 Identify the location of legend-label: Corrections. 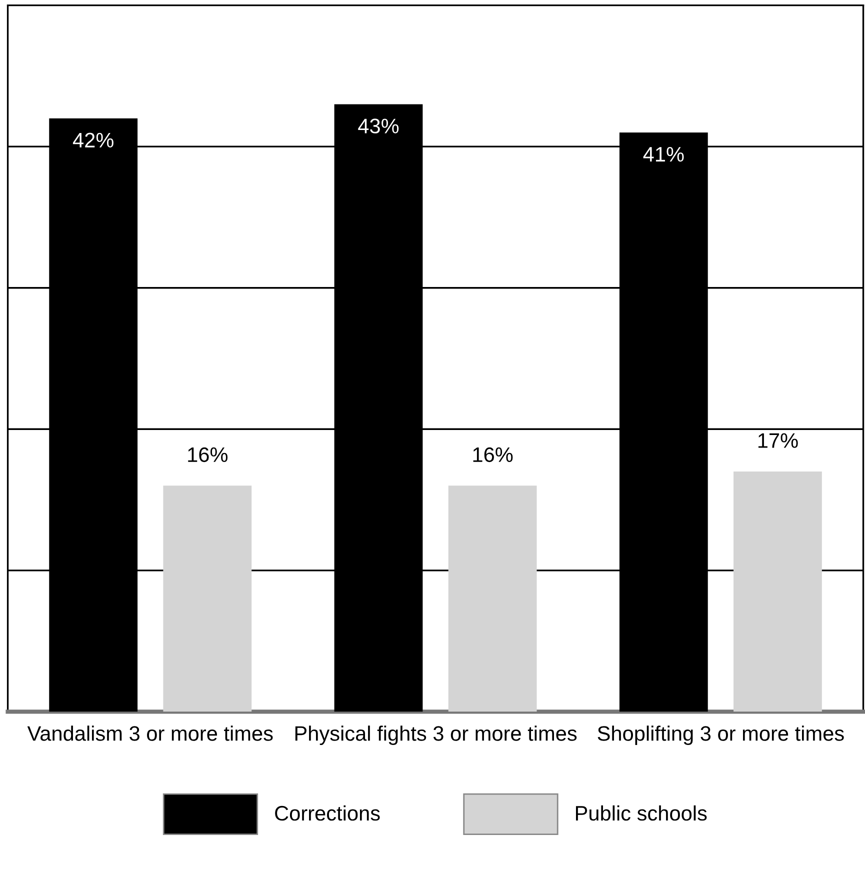
(327, 813).